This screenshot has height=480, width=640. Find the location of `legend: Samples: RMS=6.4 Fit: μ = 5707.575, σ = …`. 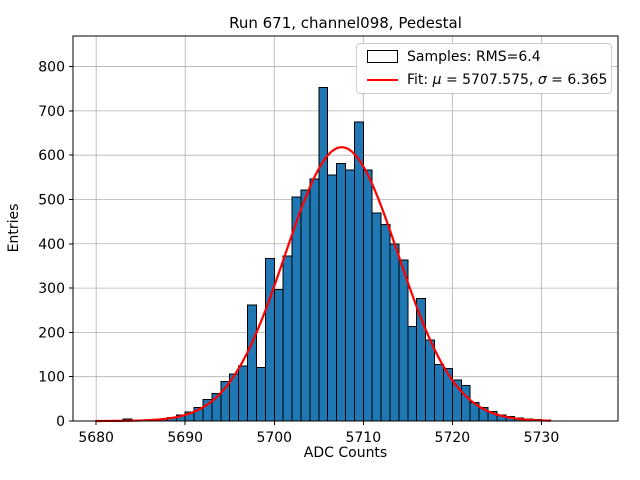

legend: Samples: RMS=6.4 Fit: μ = 5707.575, σ = … is located at coordinates (484, 68).